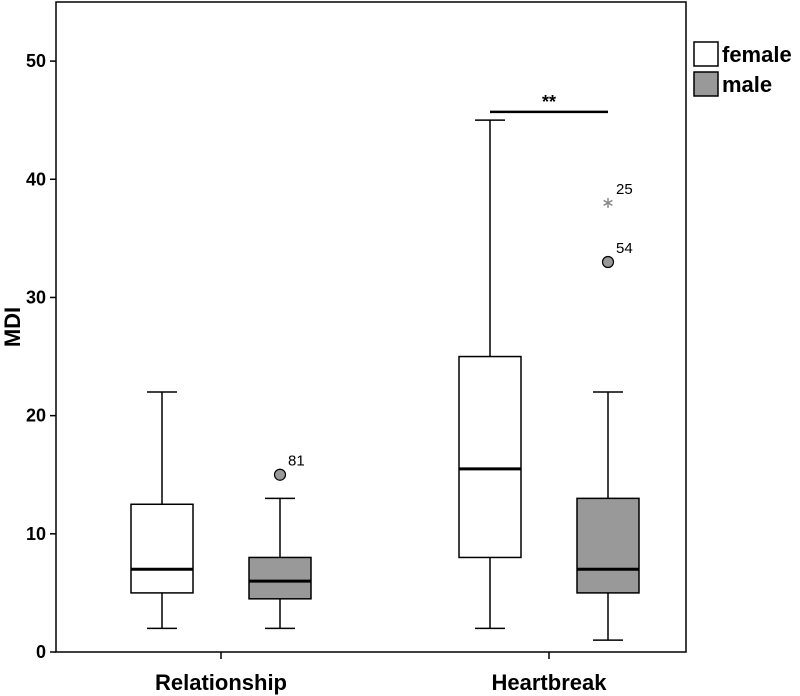  Describe the element at coordinates (608, 411) in the screenshot. I see `box-male-heartbreak: 54 25` at that location.